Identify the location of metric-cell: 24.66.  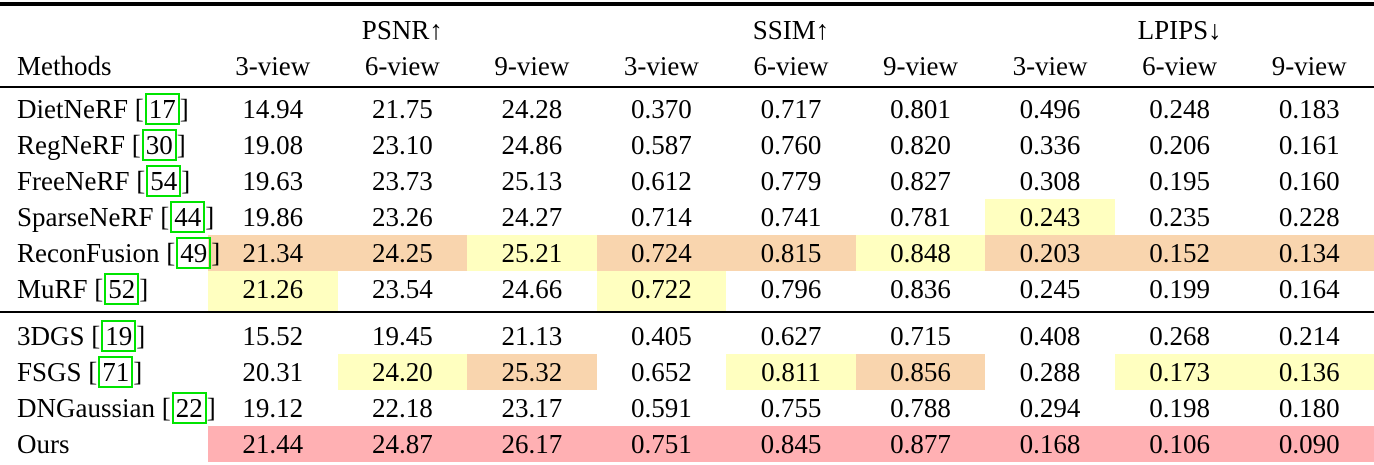
(532, 288).